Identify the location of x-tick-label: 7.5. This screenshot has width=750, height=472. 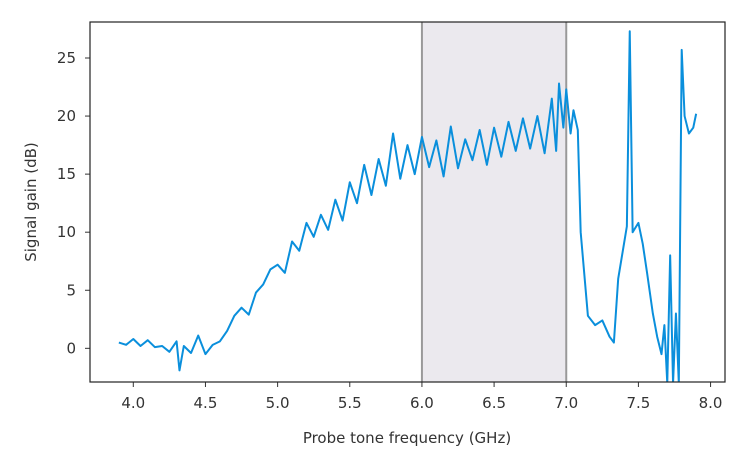
(638, 403).